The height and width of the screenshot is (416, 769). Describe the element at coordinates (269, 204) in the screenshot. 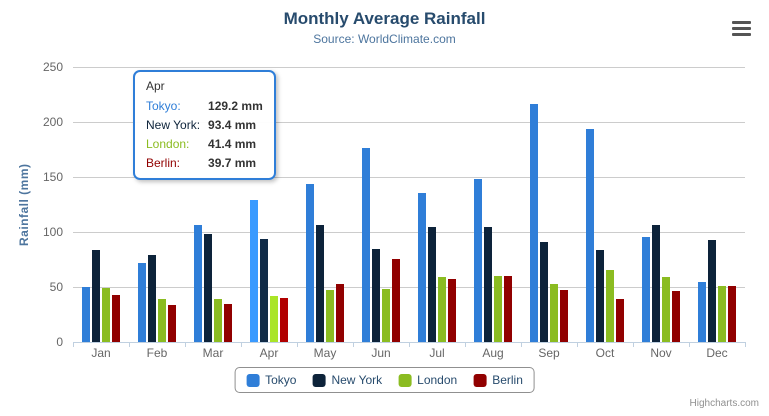

I see `category-group-apr` at that location.